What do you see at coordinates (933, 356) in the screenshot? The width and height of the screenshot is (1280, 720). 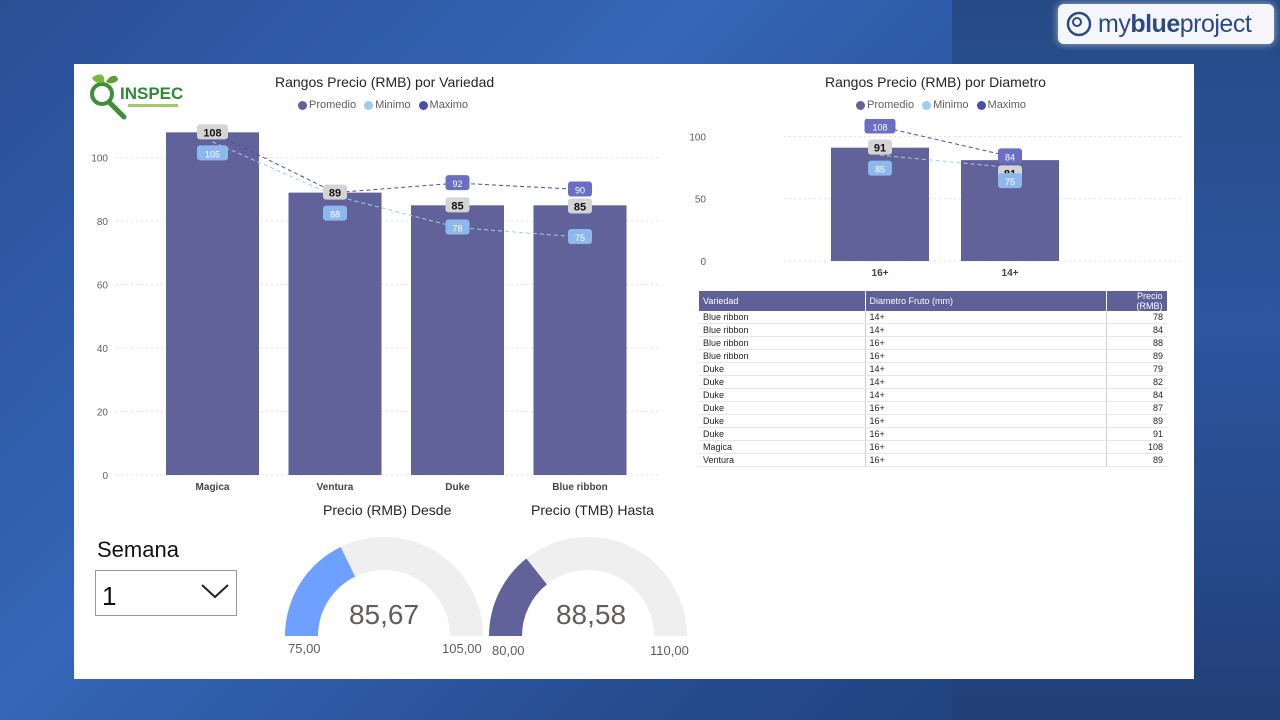 I see `table-row: Blue ribbon 16+ 89` at bounding box center [933, 356].